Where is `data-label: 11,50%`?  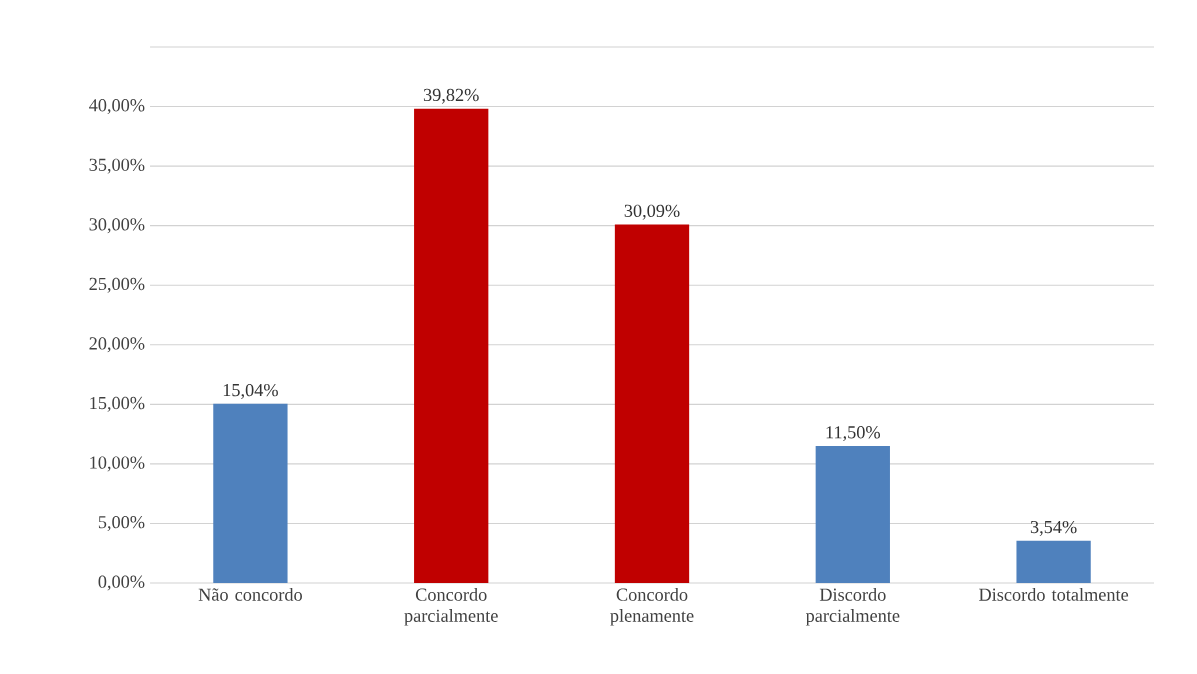 data-label: 11,50% is located at coordinates (853, 434).